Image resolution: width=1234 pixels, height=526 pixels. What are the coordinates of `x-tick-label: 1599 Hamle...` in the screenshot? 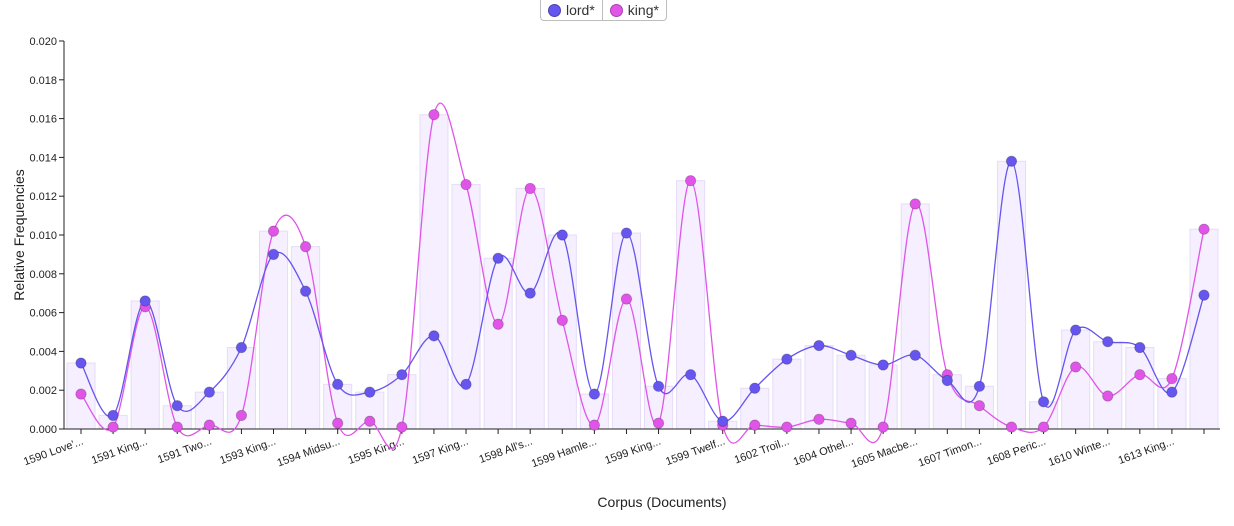 It's located at (564, 453).